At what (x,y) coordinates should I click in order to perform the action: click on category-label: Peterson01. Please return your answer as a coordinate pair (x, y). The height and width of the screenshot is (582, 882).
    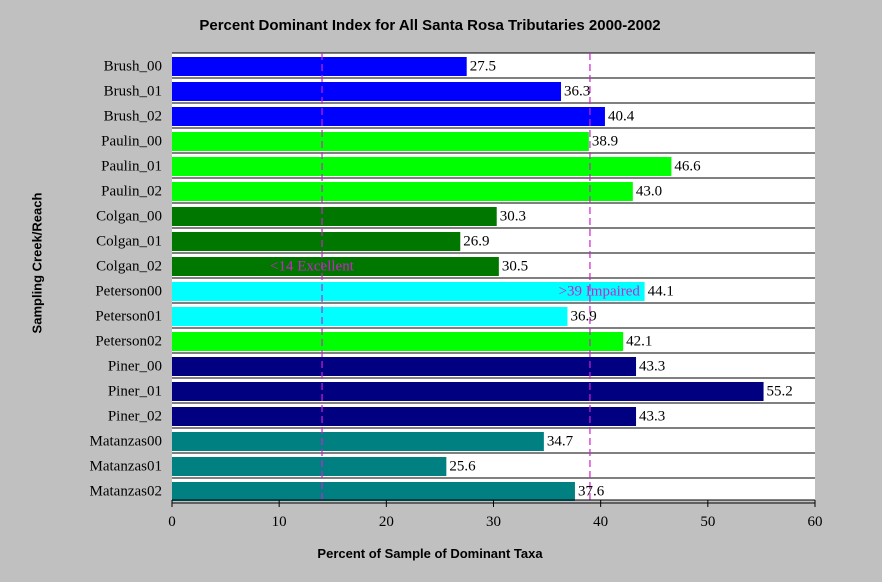
    Looking at the image, I should click on (128, 317).